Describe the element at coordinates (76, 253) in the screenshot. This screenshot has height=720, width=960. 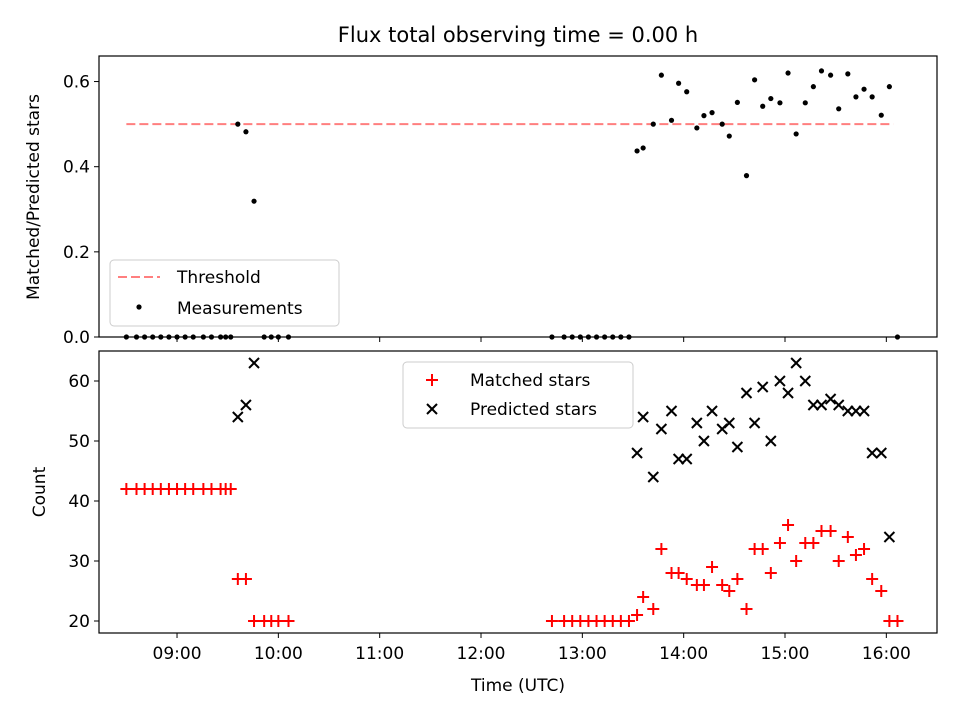
I see `top-y-tick-label: 0.2` at that location.